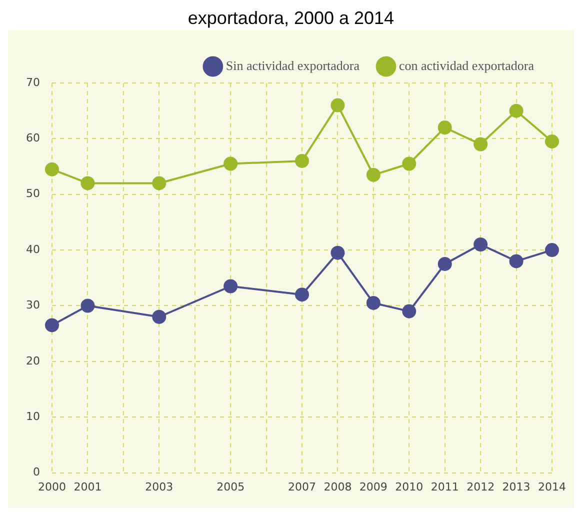 The image size is (582, 520). I want to click on y-tick-label: 30, so click(33, 305).